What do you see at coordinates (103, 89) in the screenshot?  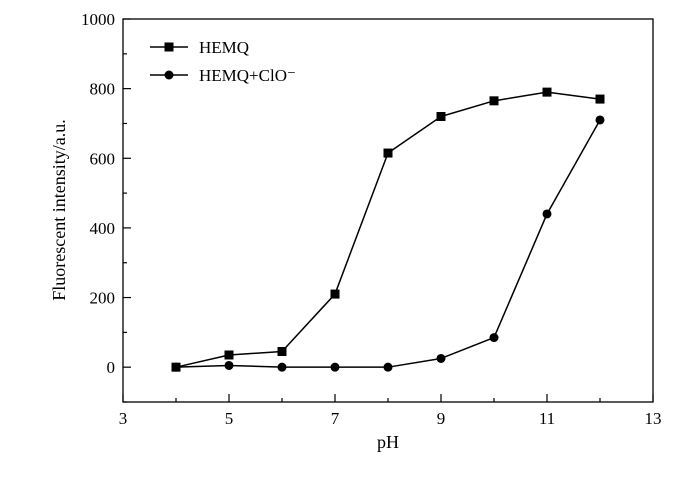 I see `y-tick-label: 800` at bounding box center [103, 89].